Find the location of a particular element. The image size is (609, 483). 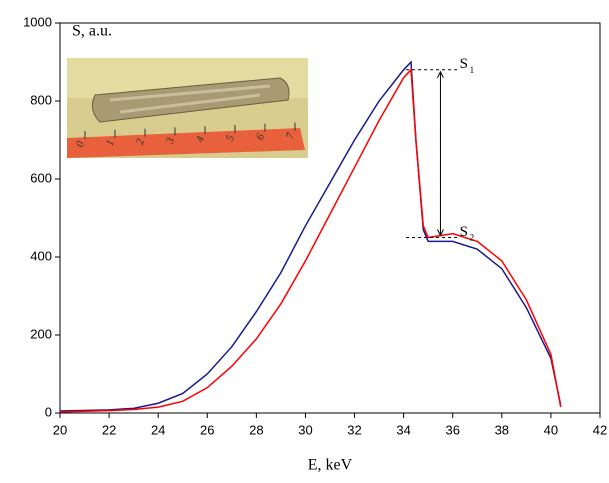

ruler-label: 4 is located at coordinates (200, 139).